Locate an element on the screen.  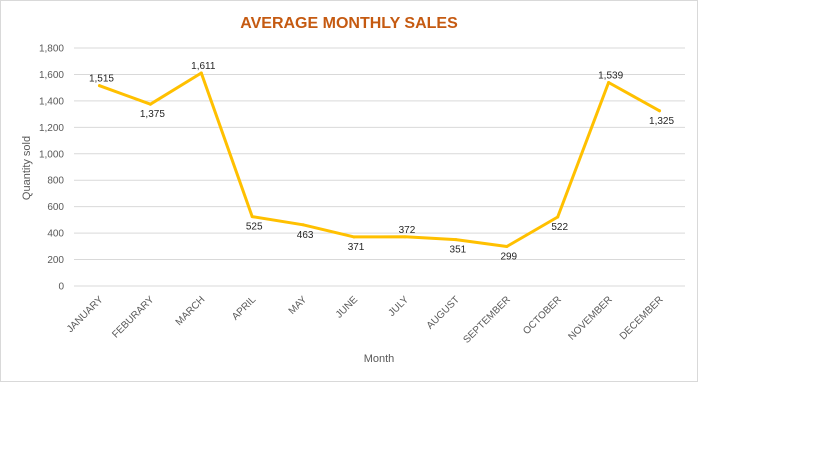
data-label: 299 is located at coordinates (508, 256).